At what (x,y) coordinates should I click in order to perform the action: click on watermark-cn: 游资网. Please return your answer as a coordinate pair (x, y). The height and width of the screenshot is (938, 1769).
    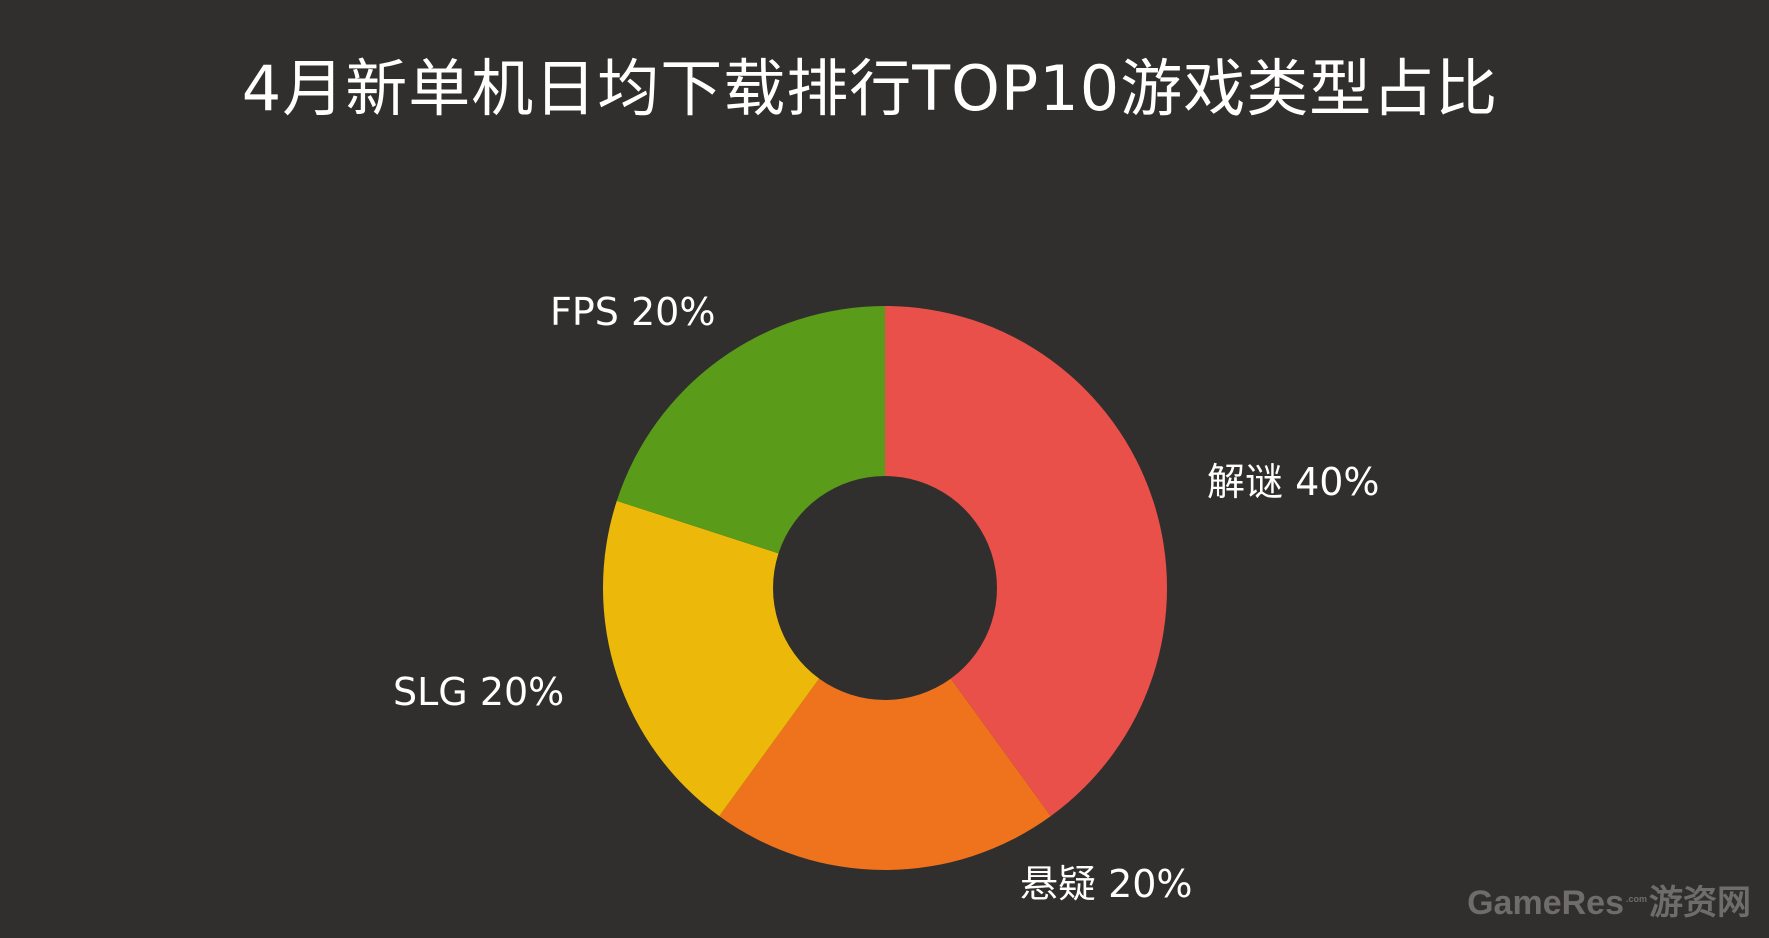
    Looking at the image, I should click on (1700, 903).